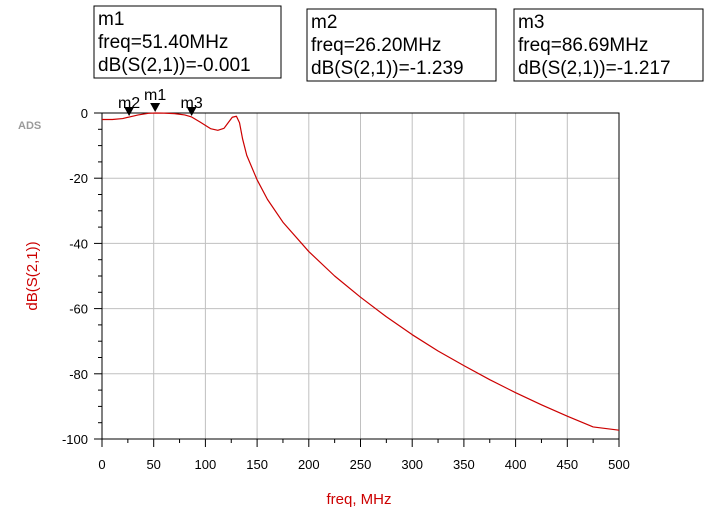  Describe the element at coordinates (174, 65) in the screenshot. I see `marker-box-m1-value: dB(S(2,1))=-0.001` at that location.